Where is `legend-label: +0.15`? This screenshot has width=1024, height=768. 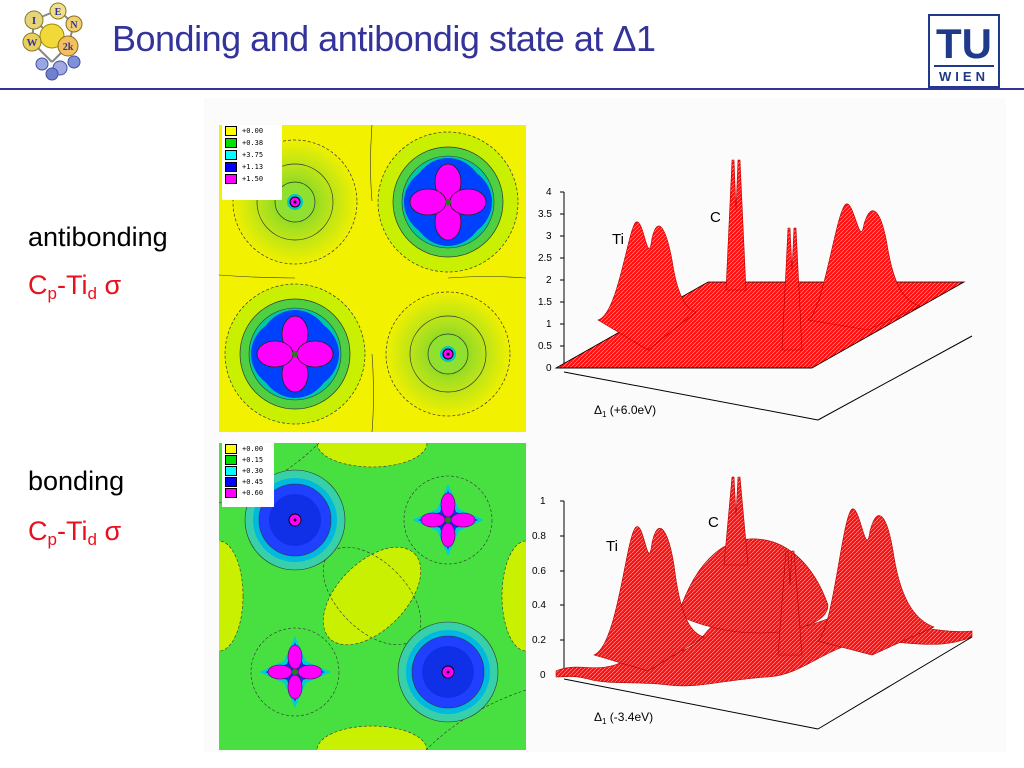
legend-label: +0.15 is located at coordinates (253, 459).